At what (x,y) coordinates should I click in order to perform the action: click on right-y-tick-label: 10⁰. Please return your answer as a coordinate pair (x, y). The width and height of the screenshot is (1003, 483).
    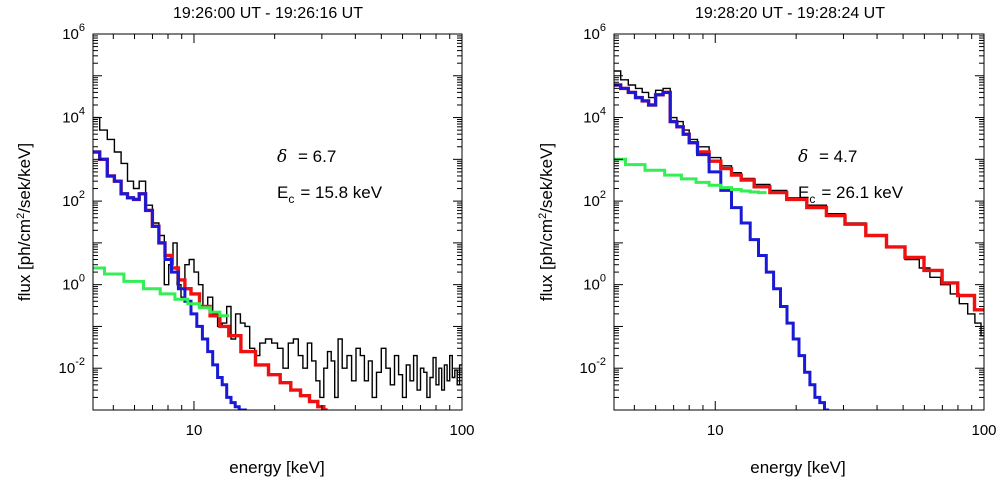
    Looking at the image, I should click on (594, 283).